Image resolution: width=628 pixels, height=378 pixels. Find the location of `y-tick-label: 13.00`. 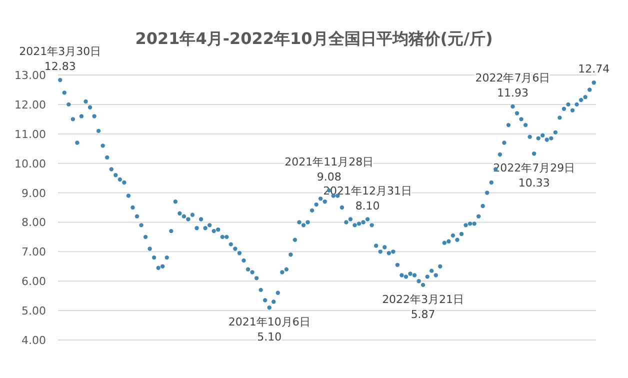

y-tick-label: 13.00 is located at coordinates (30, 75).